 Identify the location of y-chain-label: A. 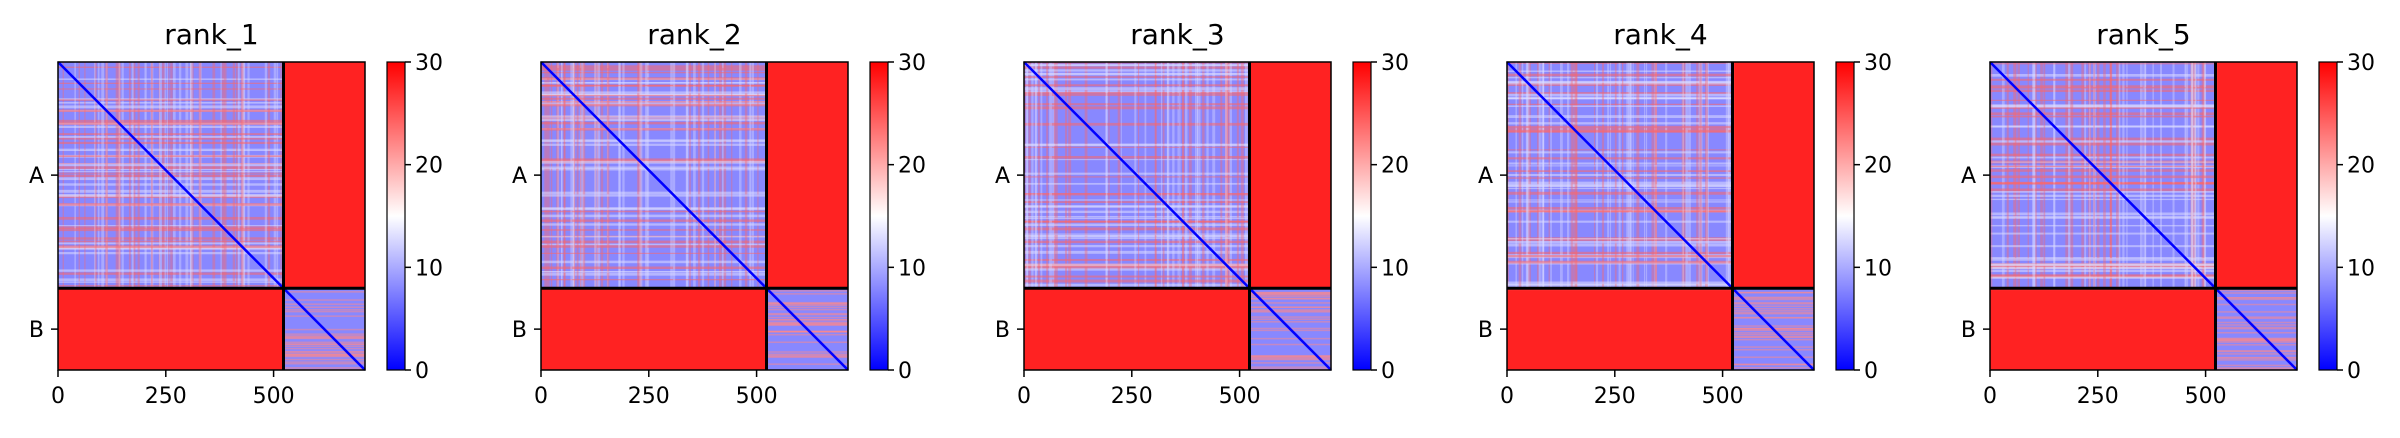
(1485, 176).